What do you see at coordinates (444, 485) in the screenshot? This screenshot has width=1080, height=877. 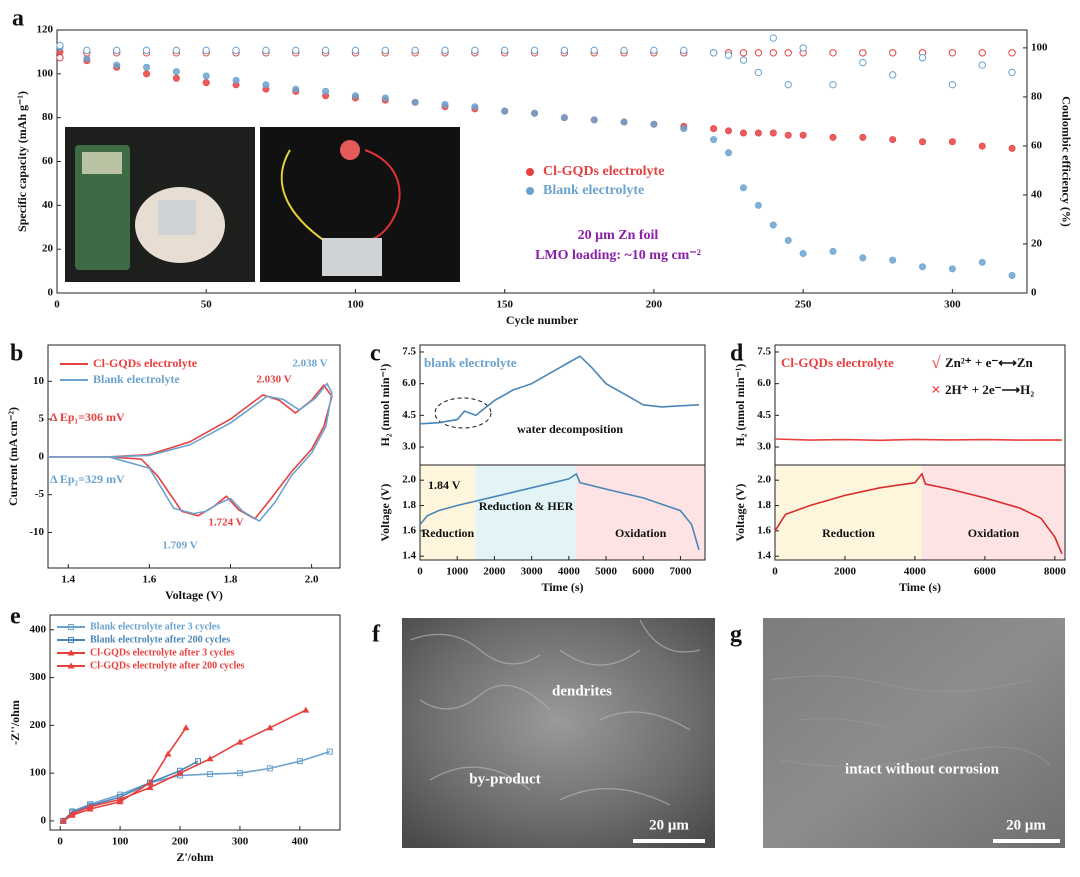 I see `annotation: 1.84 V` at bounding box center [444, 485].